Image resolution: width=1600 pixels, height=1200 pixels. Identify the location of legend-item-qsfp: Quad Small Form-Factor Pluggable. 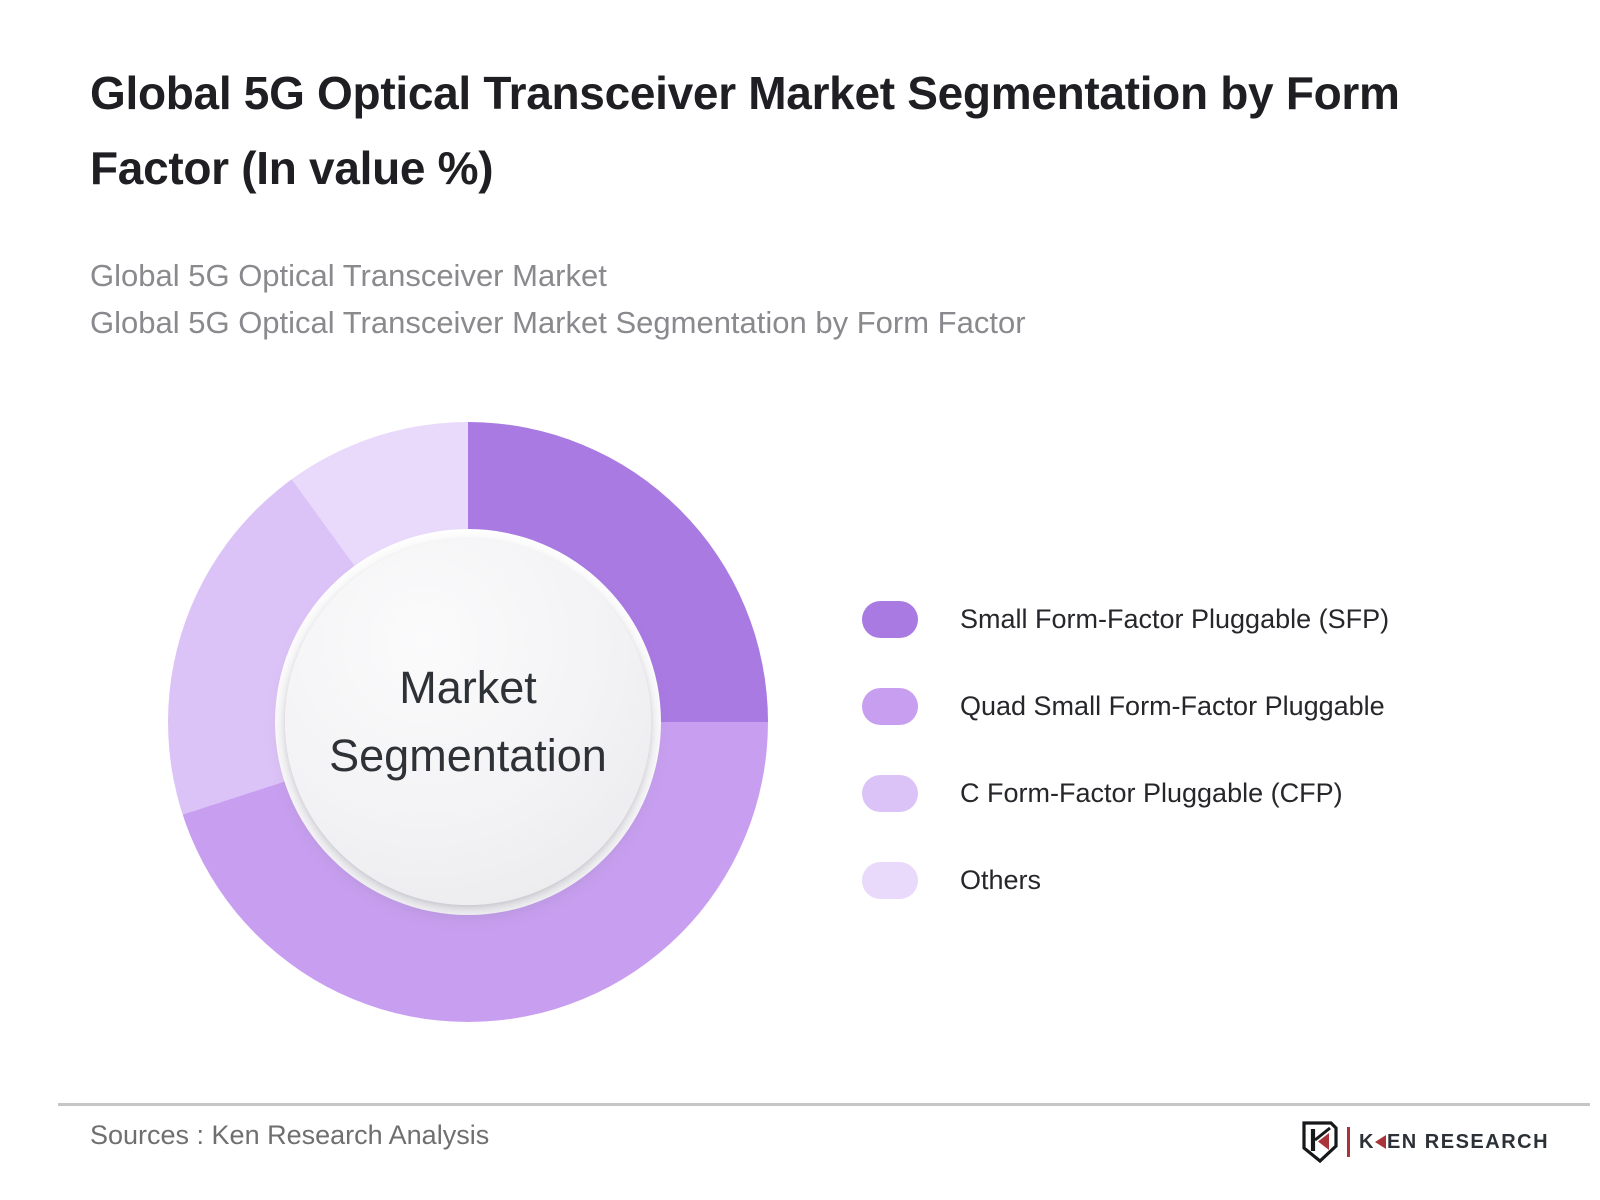
(1125, 706).